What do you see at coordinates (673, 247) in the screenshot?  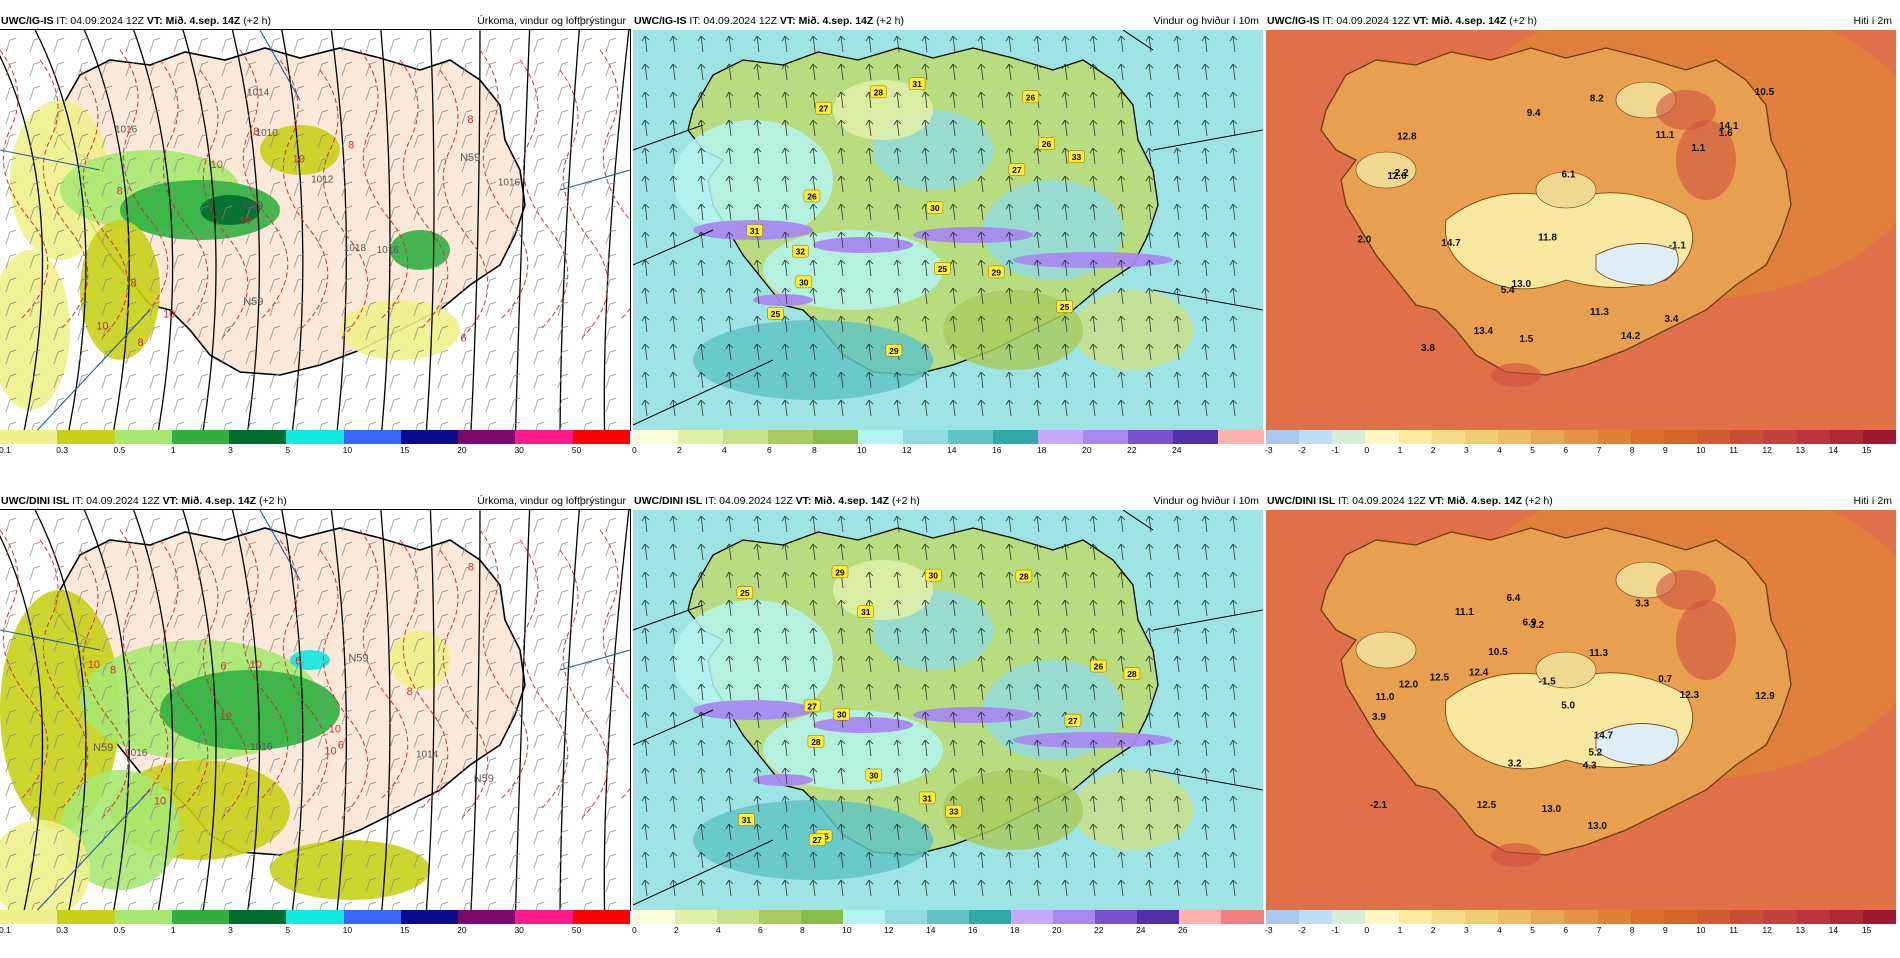 I see `graticule-line` at bounding box center [673, 247].